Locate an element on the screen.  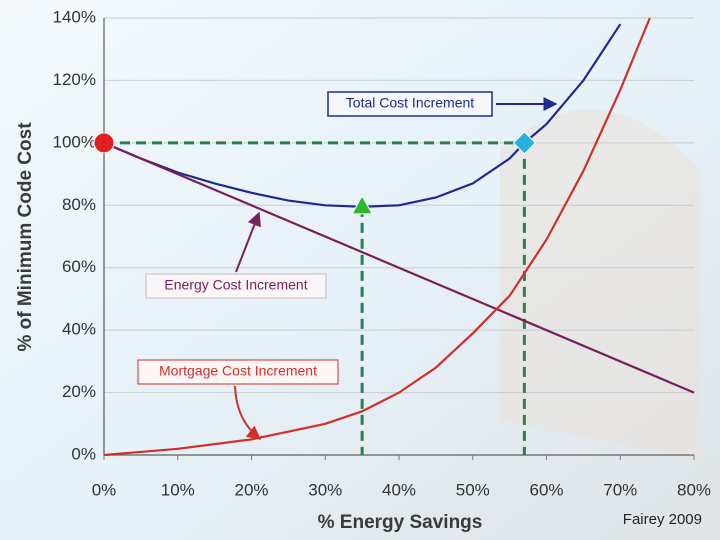
y-axis-label: % of Minimum Code Cost is located at coordinates (25, 237).